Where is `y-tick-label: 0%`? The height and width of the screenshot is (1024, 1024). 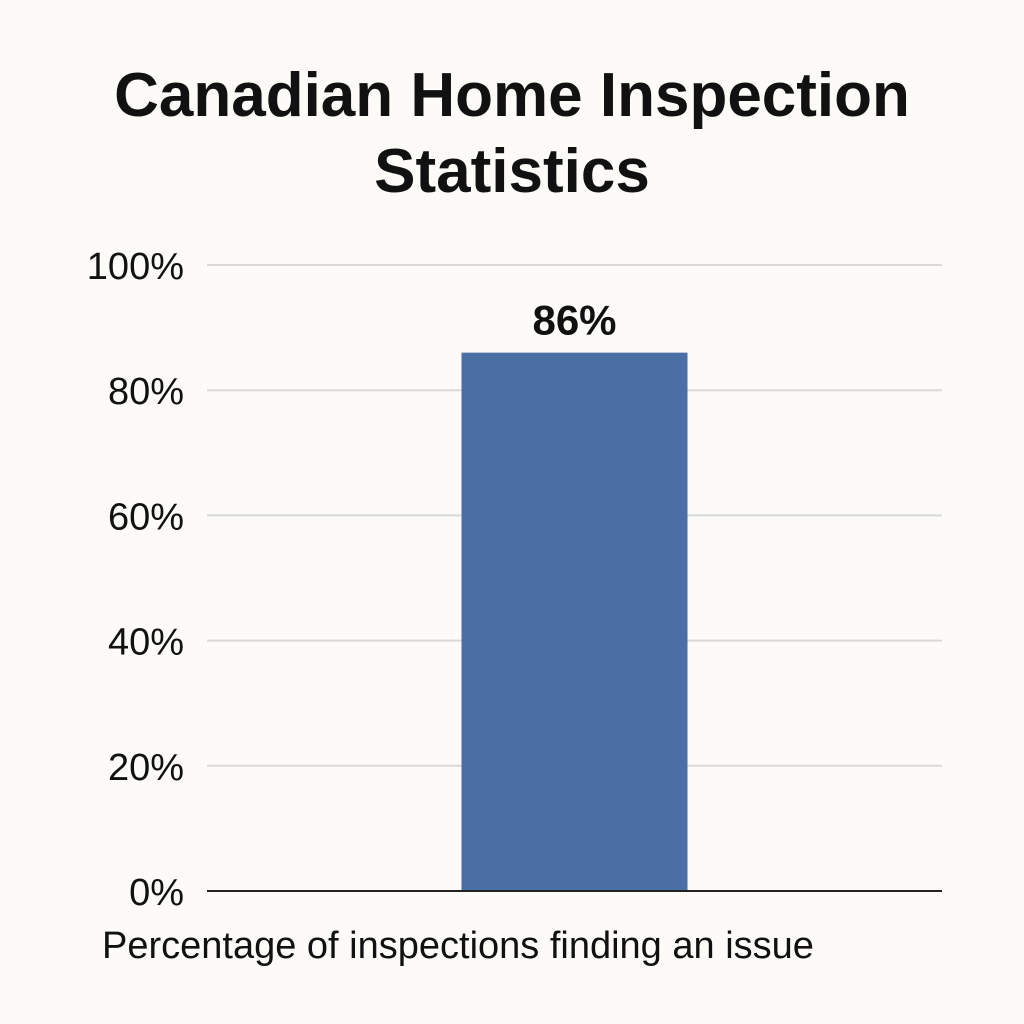 y-tick-label: 0% is located at coordinates (156, 893).